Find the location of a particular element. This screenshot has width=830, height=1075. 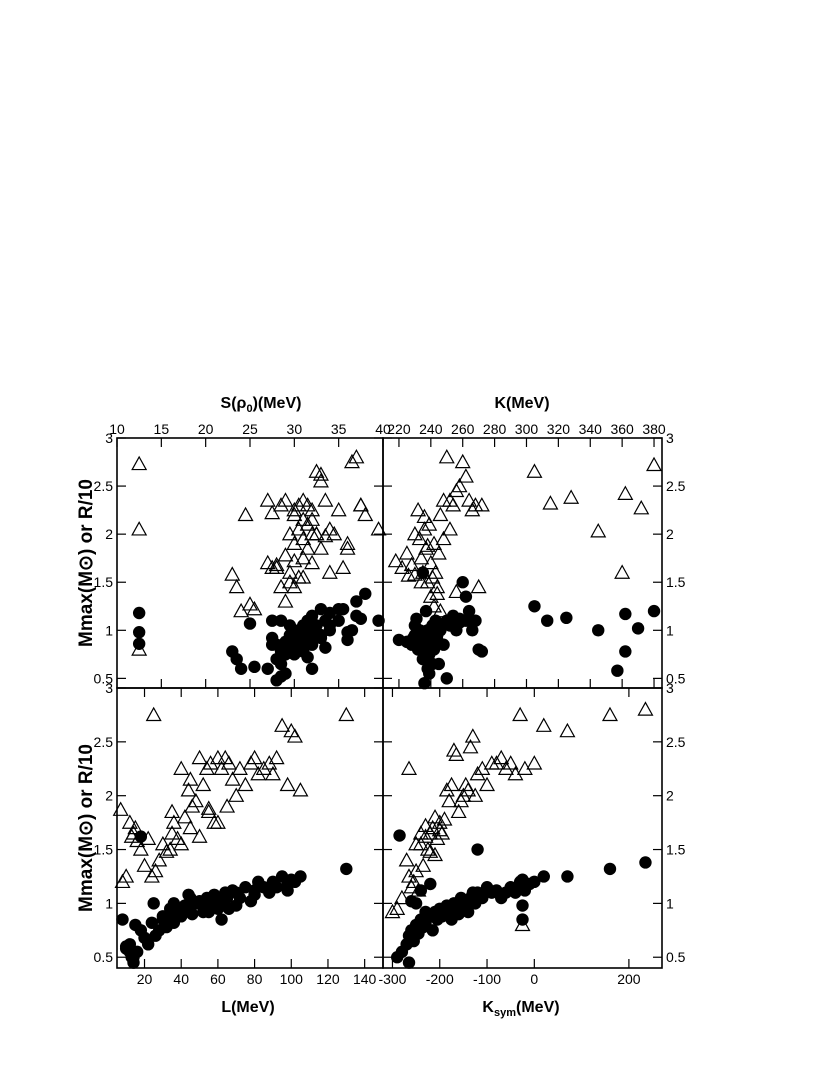

panel-top-right: 220 240 260 280 300 320 340 360 380 0.5 1 1.5 2 2.5 3 is located at coordinates (534, 555).